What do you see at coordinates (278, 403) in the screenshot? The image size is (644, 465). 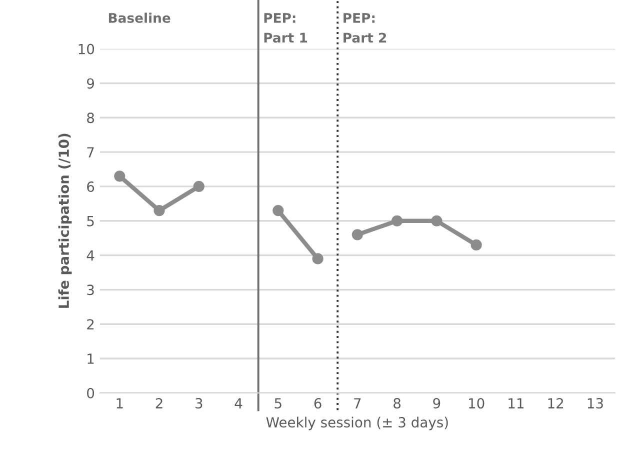 I see `x-tick-label: 5` at bounding box center [278, 403].